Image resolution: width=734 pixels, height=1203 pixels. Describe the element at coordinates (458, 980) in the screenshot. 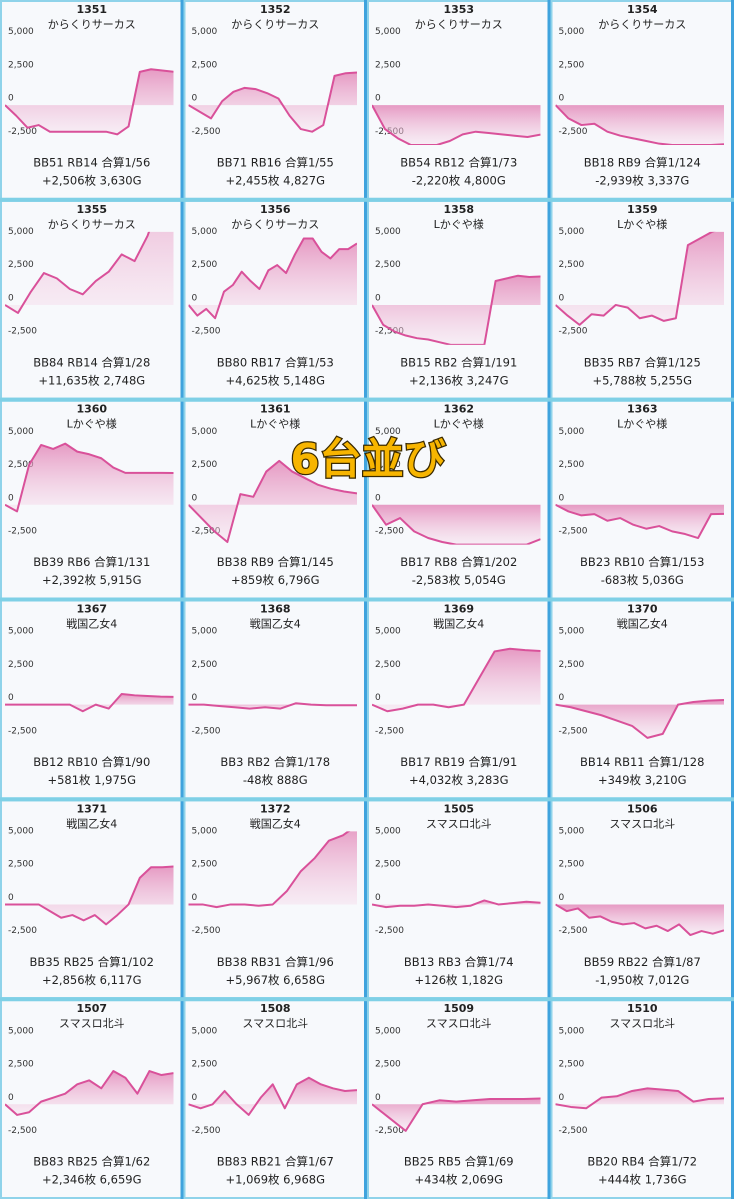

I see `stat-line: +126枚 1,182G` at that location.